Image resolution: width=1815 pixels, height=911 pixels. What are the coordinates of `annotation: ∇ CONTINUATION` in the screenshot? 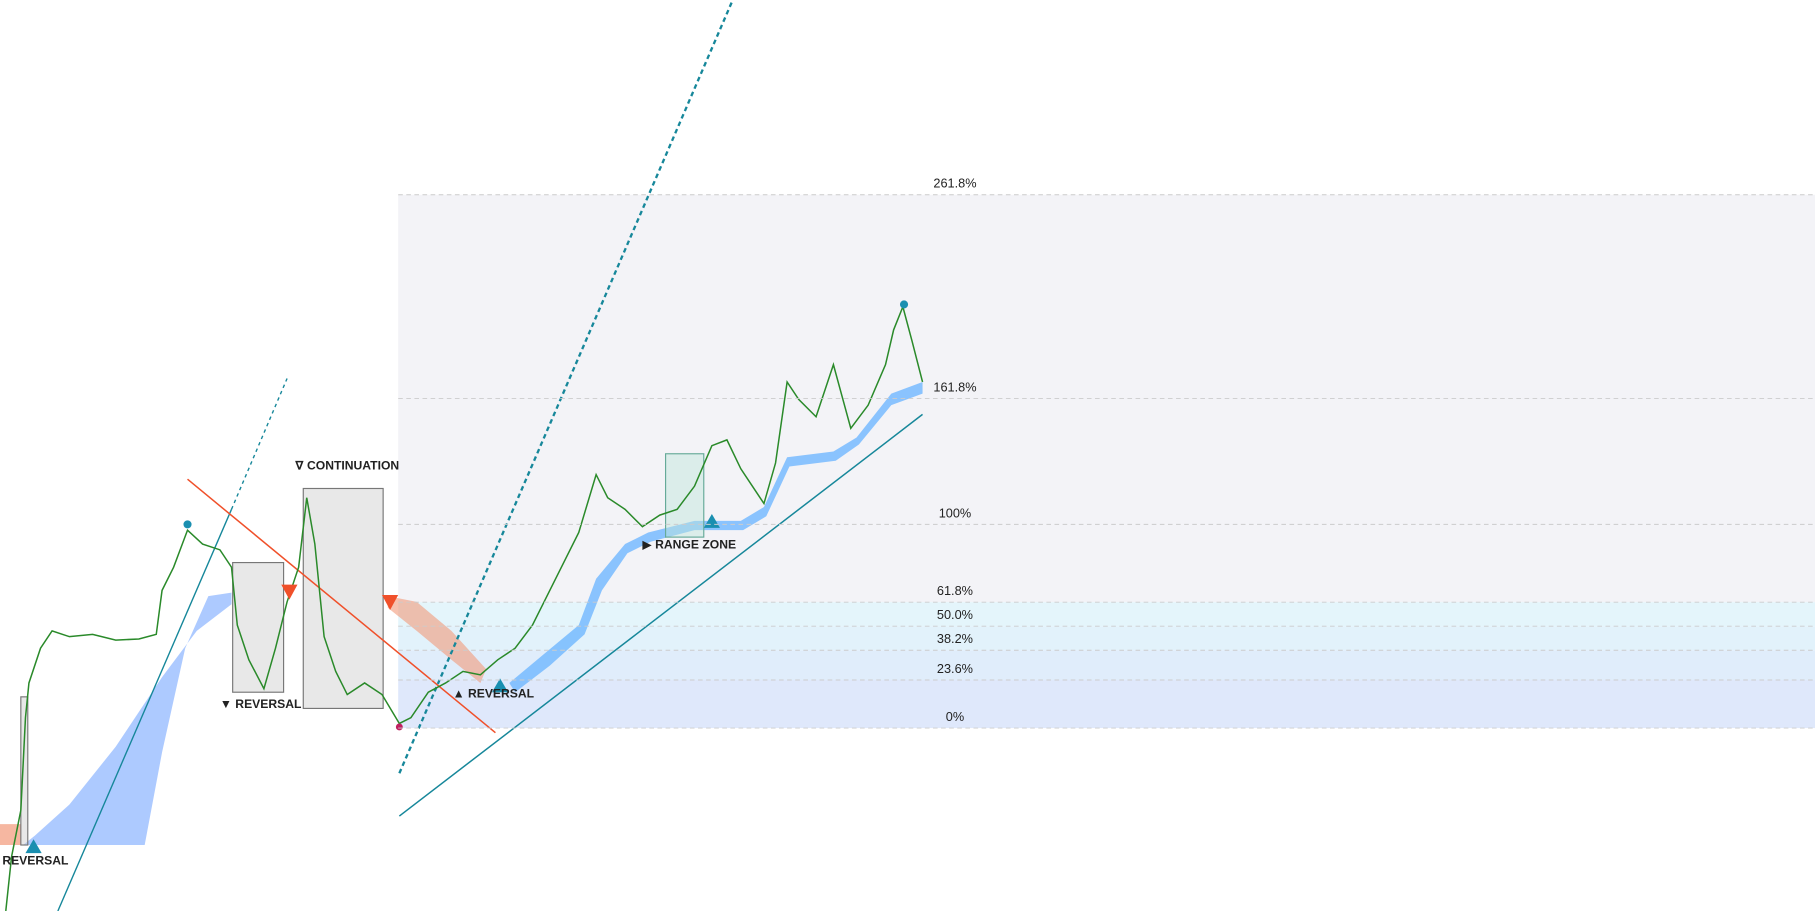 It's located at (347, 466).